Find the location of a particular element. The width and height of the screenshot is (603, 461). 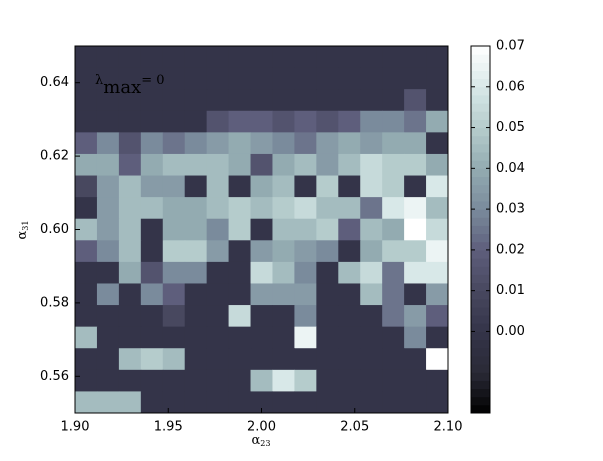

colorbar-tick-label: 0.07 is located at coordinates (510, 46).